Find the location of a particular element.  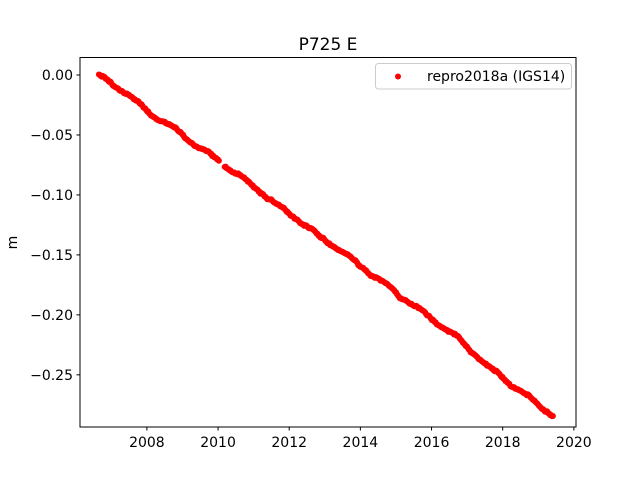

legend-box is located at coordinates (473, 76).